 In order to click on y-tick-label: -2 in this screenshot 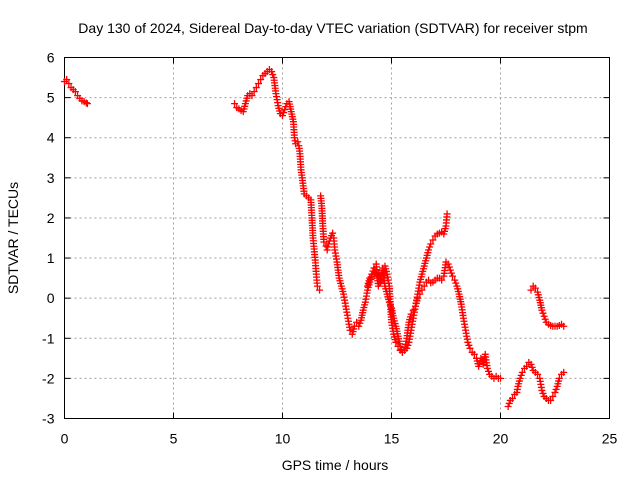, I will do `click(48, 378)`.